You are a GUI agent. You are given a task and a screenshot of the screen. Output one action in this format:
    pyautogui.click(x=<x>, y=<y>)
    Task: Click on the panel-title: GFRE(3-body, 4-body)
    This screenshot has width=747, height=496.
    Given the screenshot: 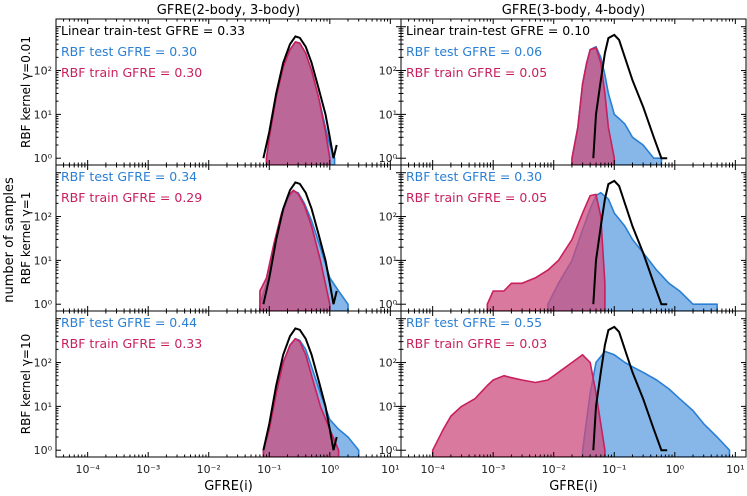 What is the action you would take?
    pyautogui.click(x=573, y=10)
    